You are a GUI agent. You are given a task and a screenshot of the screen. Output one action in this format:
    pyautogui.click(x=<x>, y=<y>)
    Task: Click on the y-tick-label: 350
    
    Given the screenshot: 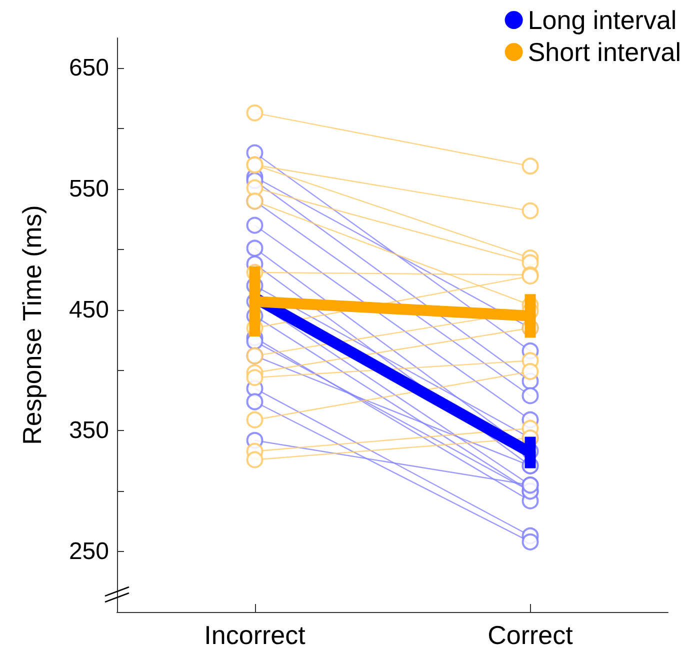 What is the action you would take?
    pyautogui.click(x=88, y=430)
    